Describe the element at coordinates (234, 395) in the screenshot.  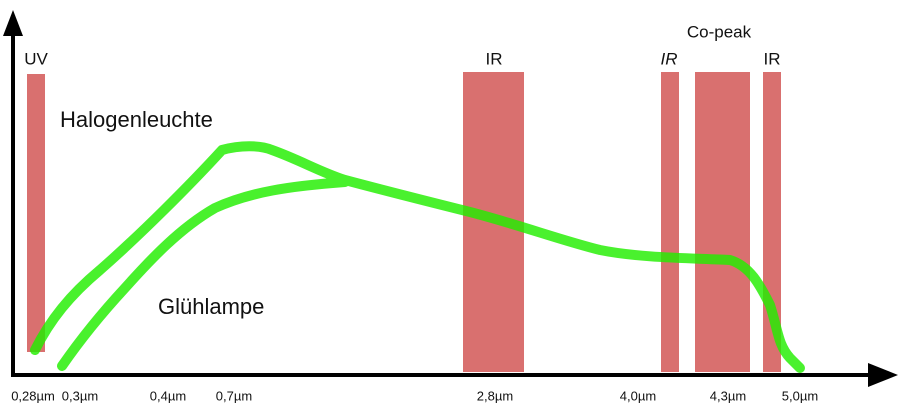
I see `x-tick-label: 0,7µm` at that location.